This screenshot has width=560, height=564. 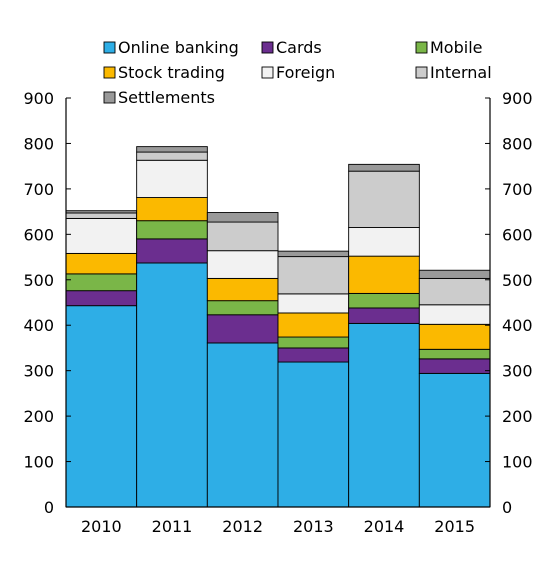 What do you see at coordinates (517, 416) in the screenshot?
I see `right-tick-label: 200` at bounding box center [517, 416].